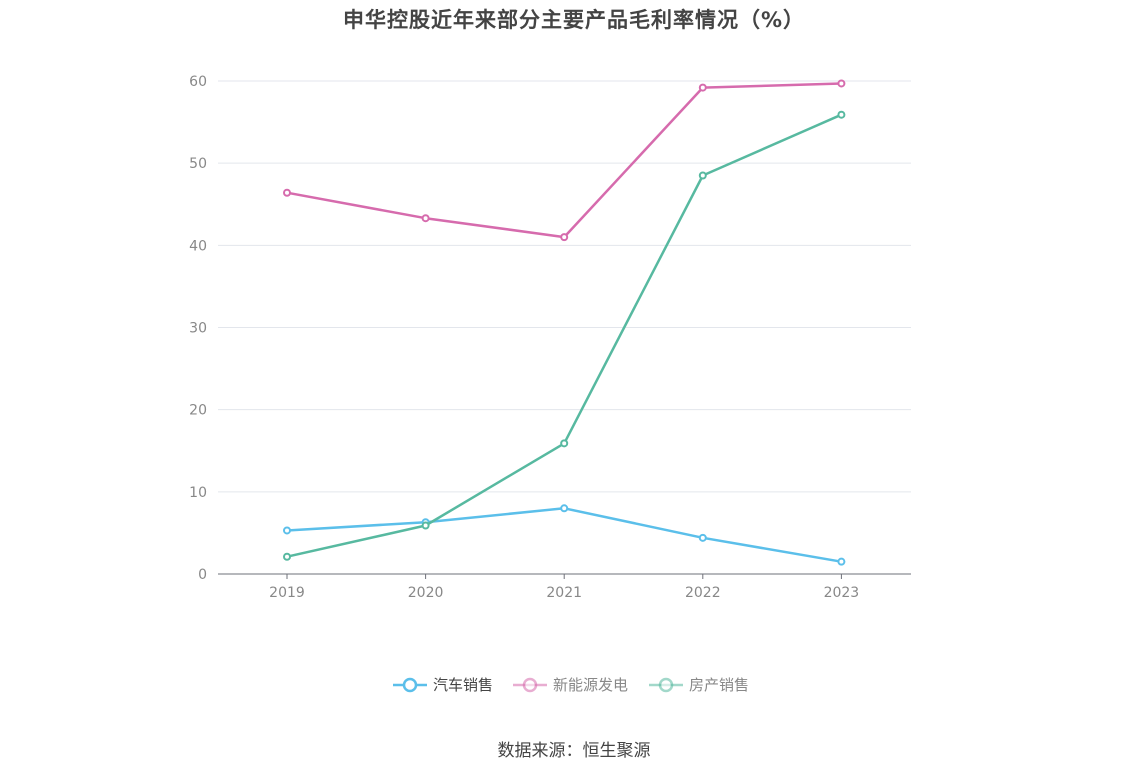 The height and width of the screenshot is (776, 1148). I want to click on y-tick-label: 50, so click(198, 164).